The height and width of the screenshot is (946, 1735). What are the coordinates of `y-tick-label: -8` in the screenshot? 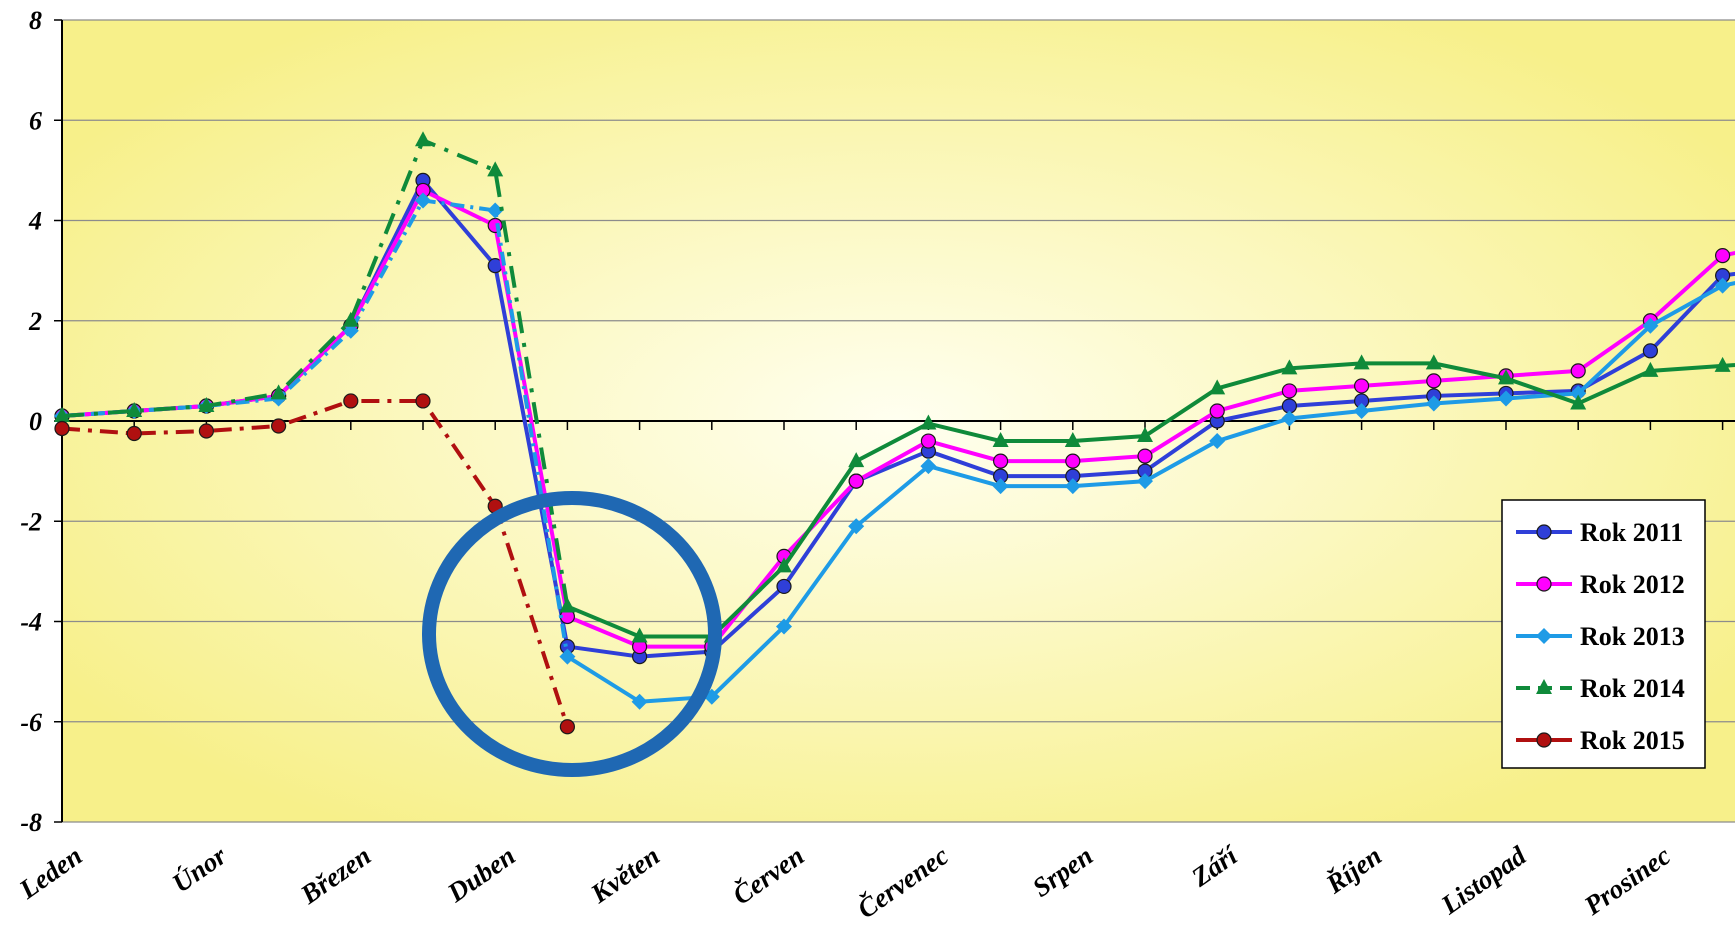 It's located at (31, 822).